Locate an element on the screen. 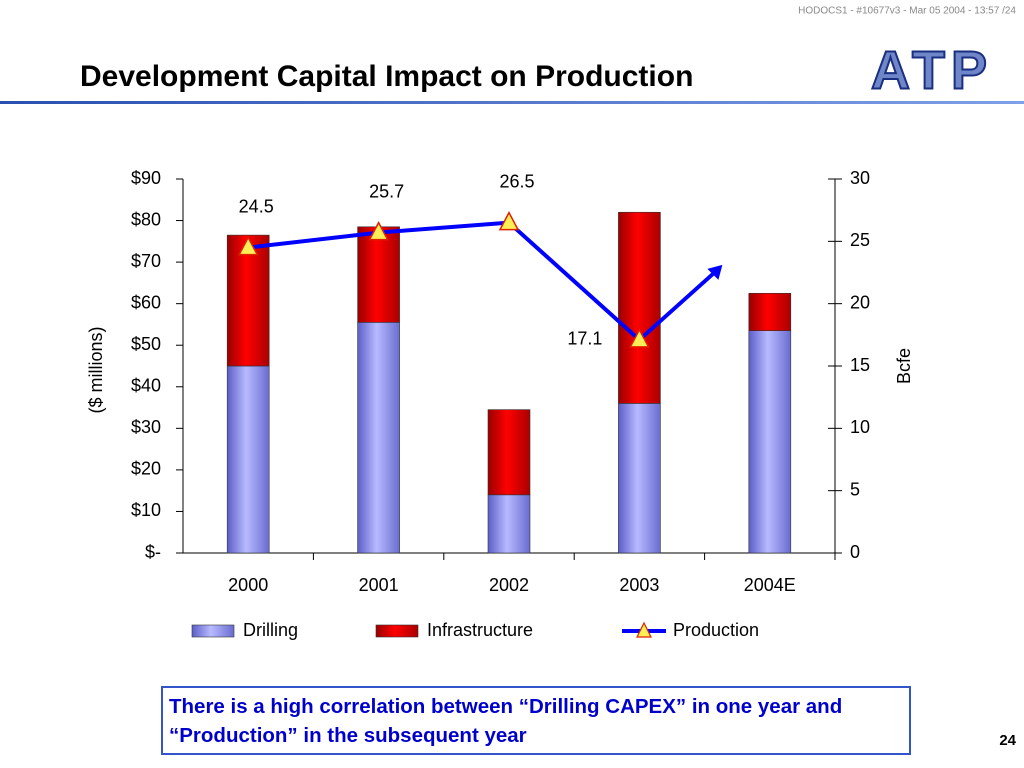  slide-title: Development Capital Impact on Production is located at coordinates (386, 76).